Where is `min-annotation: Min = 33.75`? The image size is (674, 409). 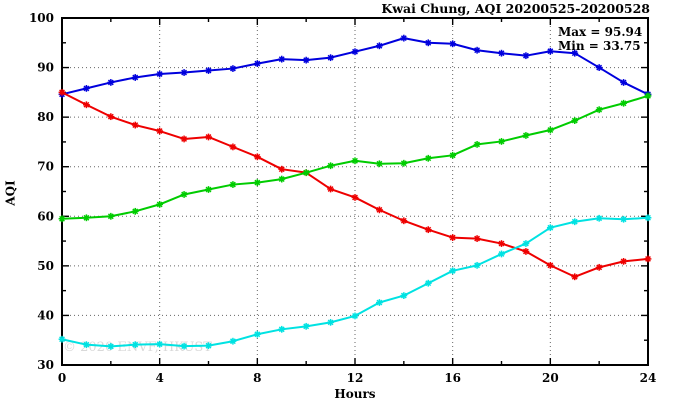 min-annotation: Min = 33.75 is located at coordinates (599, 46).